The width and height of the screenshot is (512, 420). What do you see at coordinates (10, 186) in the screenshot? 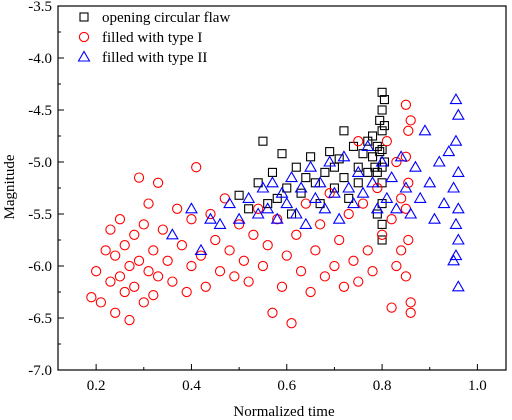
I see `y-axis-label: Magnitude` at bounding box center [10, 186].